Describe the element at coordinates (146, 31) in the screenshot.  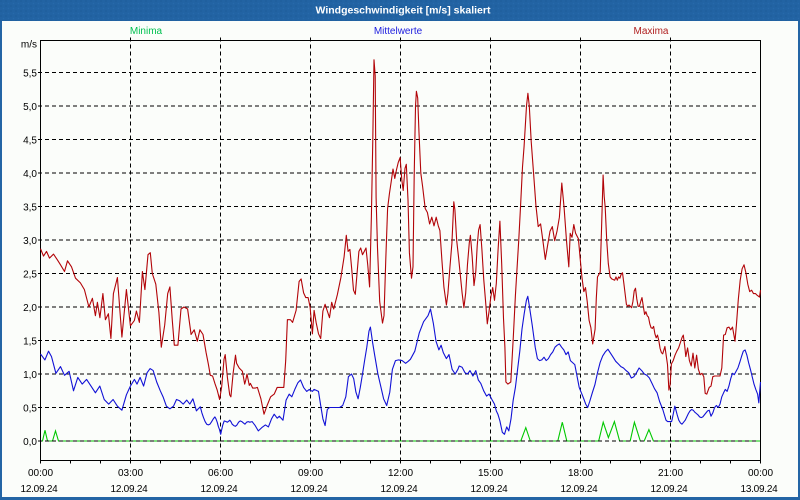
I see `svg-text: Minima` at that location.